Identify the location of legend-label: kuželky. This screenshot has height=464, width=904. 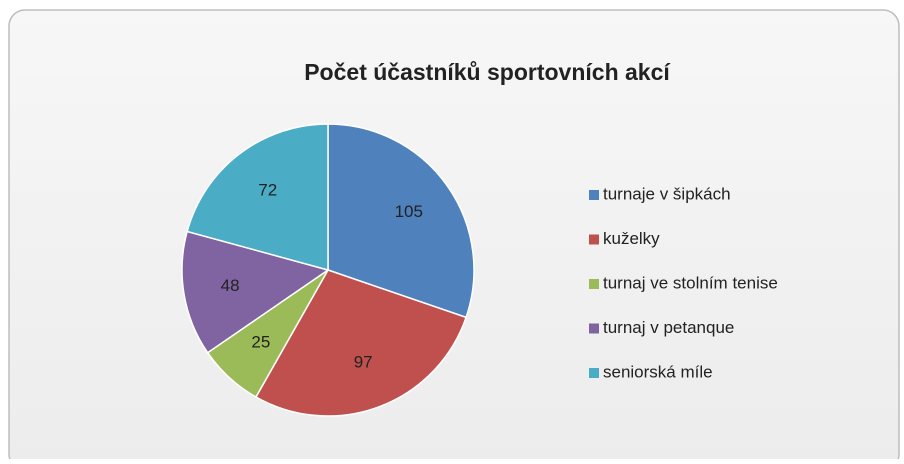
(631, 238).